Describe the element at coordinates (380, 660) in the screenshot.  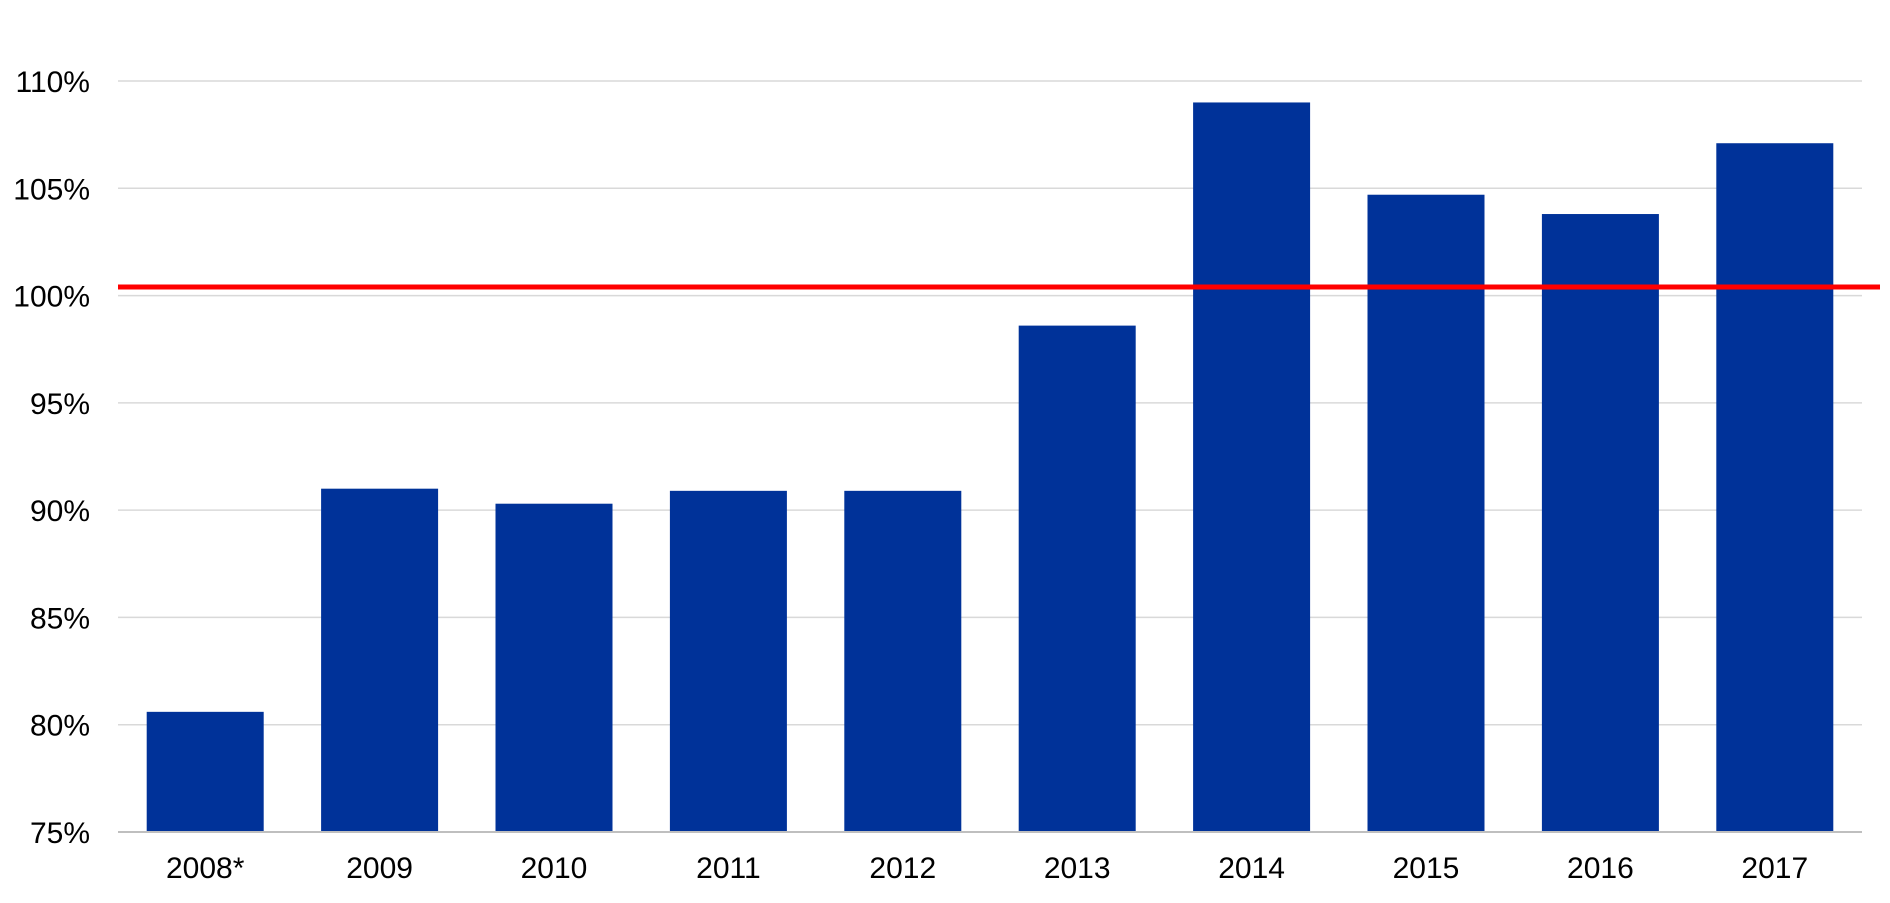
I see `bar-2009` at that location.